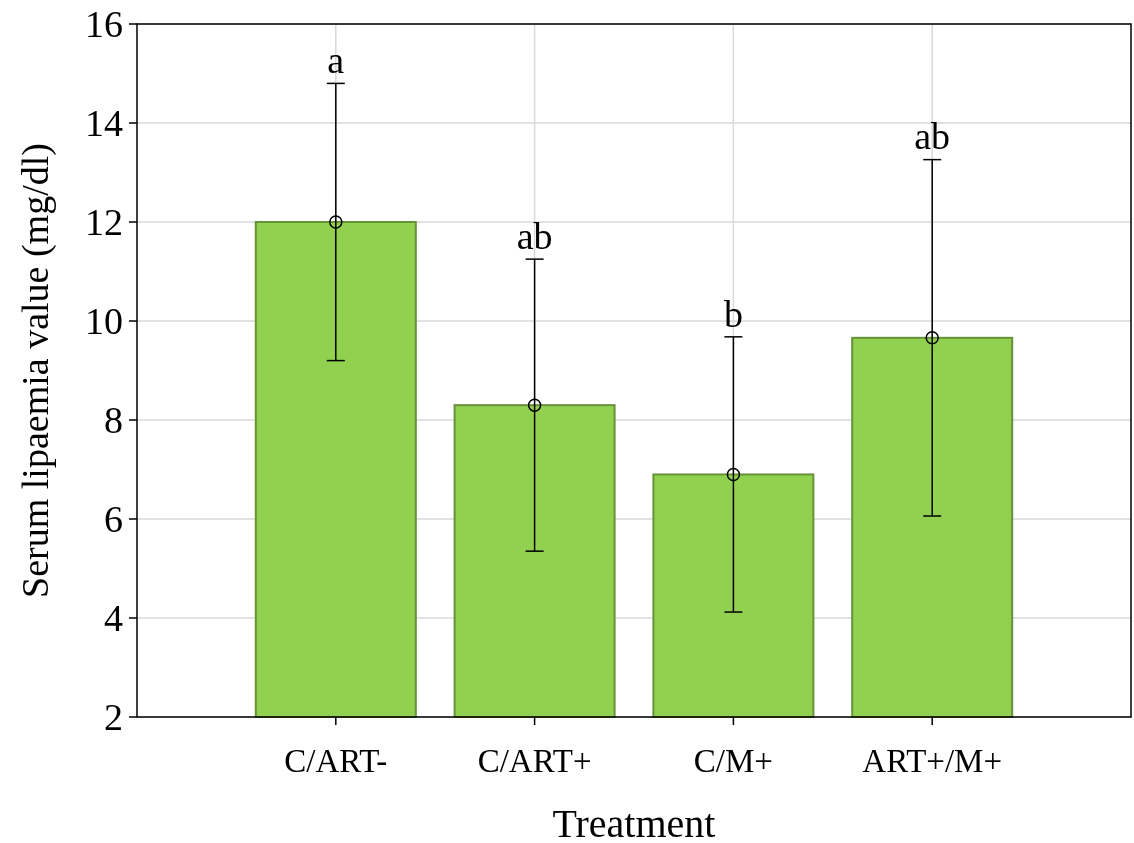 The height and width of the screenshot is (843, 1134). I want to click on y-tick-label: 8, so click(113, 420).